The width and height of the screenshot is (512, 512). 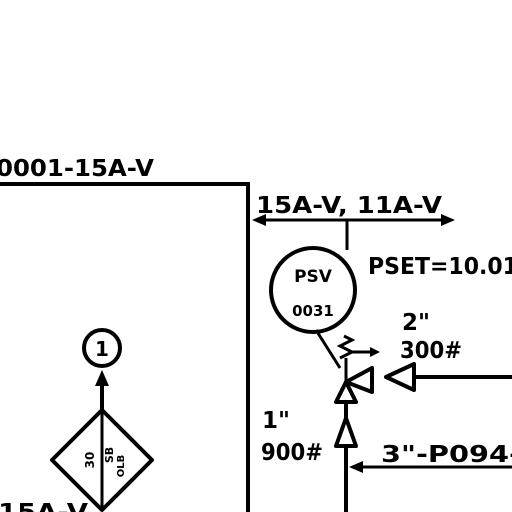 What do you see at coordinates (276, 421) in the screenshot?
I see `label-outlet-size: 1"` at bounding box center [276, 421].